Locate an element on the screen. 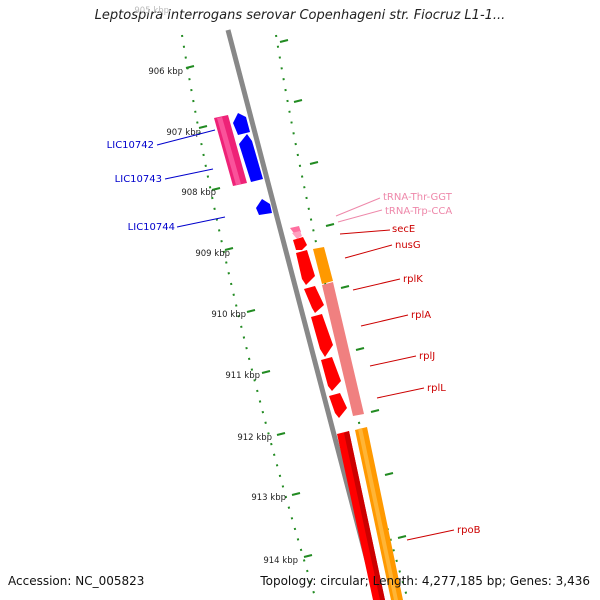 This screenshot has width=600, height=600. gene-label-rplK: rplK is located at coordinates (413, 279).